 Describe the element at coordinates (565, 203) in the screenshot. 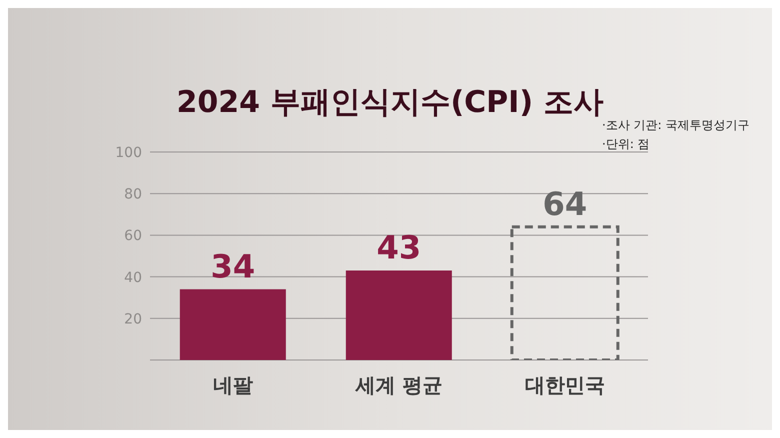

I see `data-label: 64` at that location.